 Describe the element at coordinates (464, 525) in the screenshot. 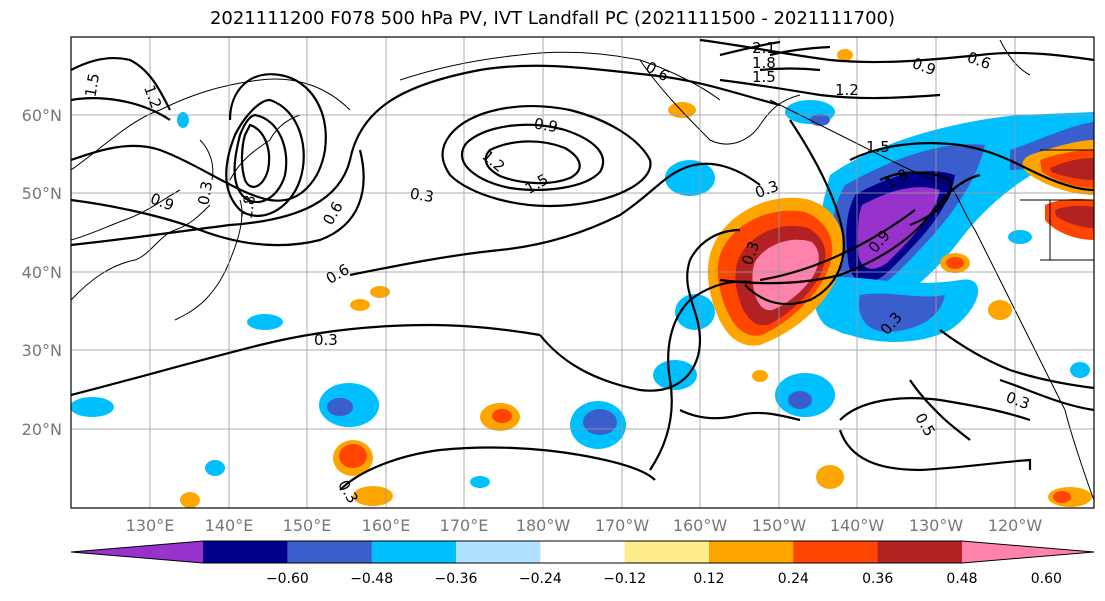

I see `lon-label: 170°E` at that location.